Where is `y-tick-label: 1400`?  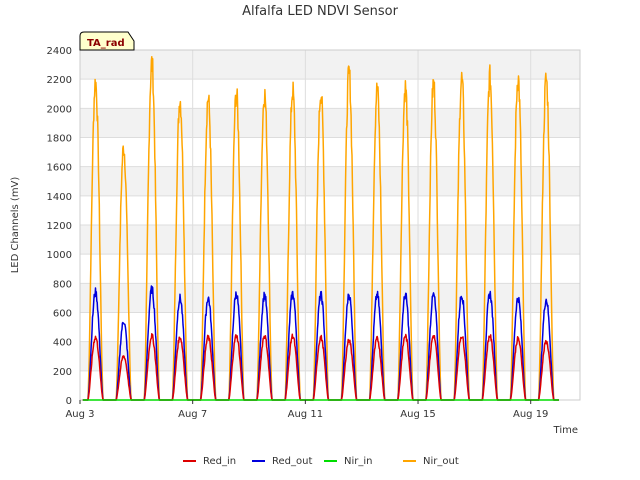
y-tick-label: 1400 is located at coordinates (59, 197).